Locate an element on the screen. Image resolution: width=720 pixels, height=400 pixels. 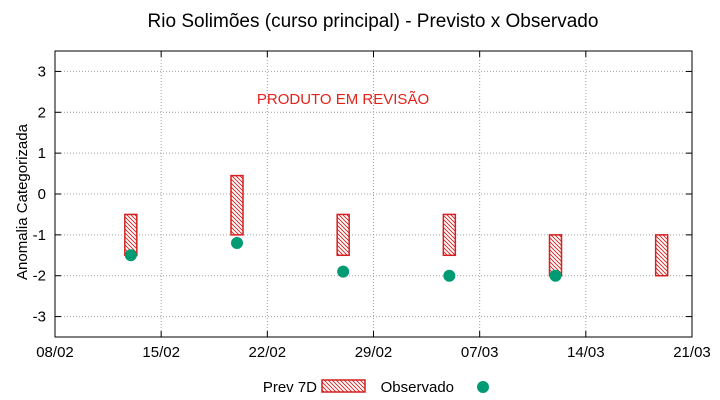
y-tick-label: 3 is located at coordinates (42, 71).